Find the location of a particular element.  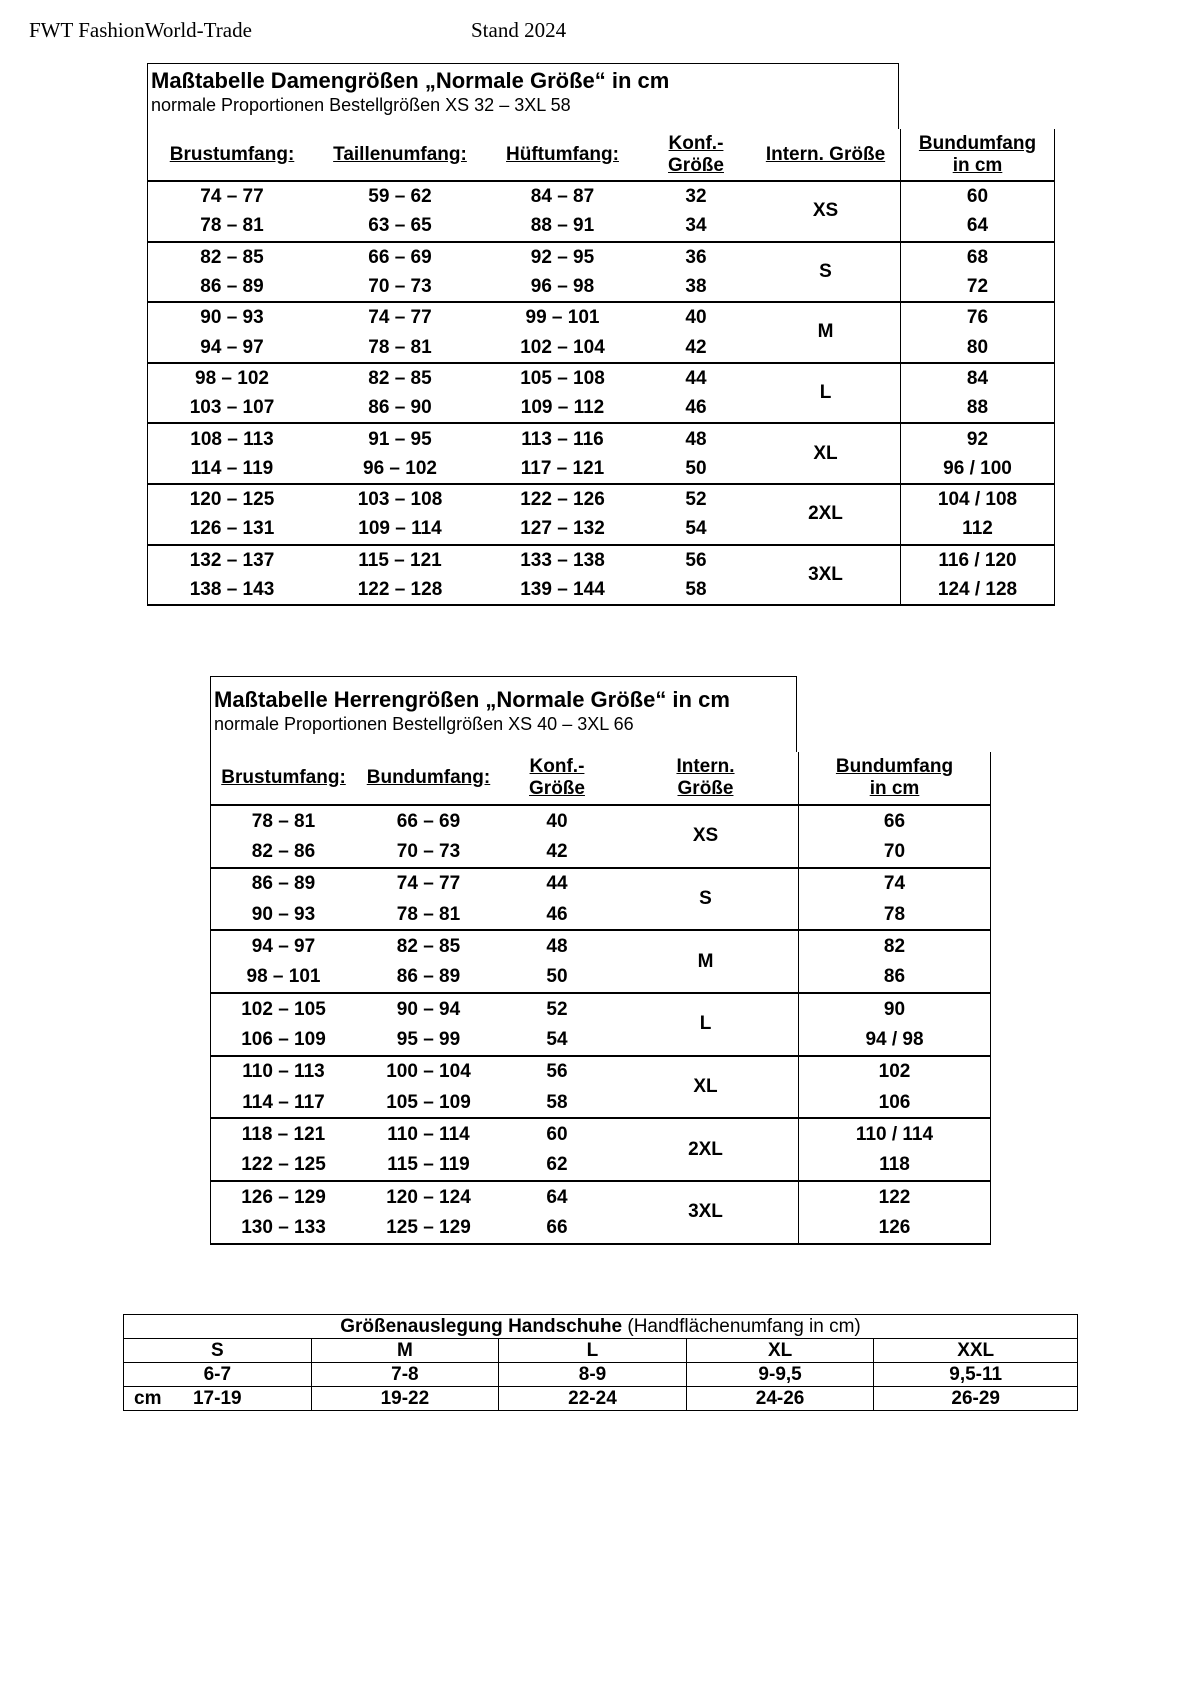

table-cell: 70 – 73 is located at coordinates (400, 288).